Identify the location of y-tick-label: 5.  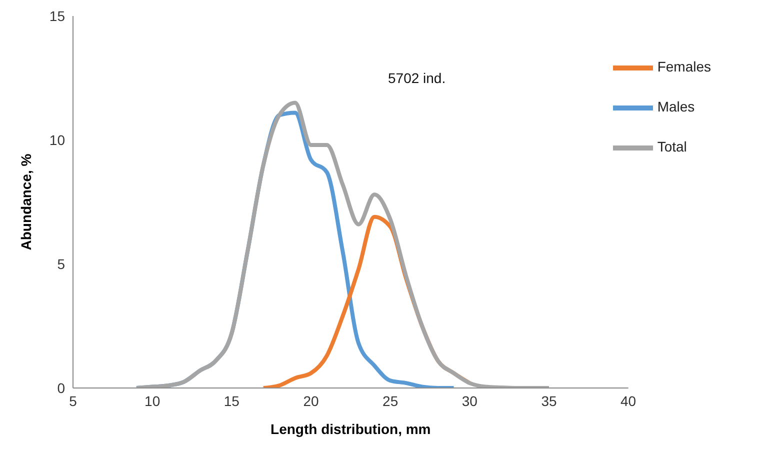
(61, 264).